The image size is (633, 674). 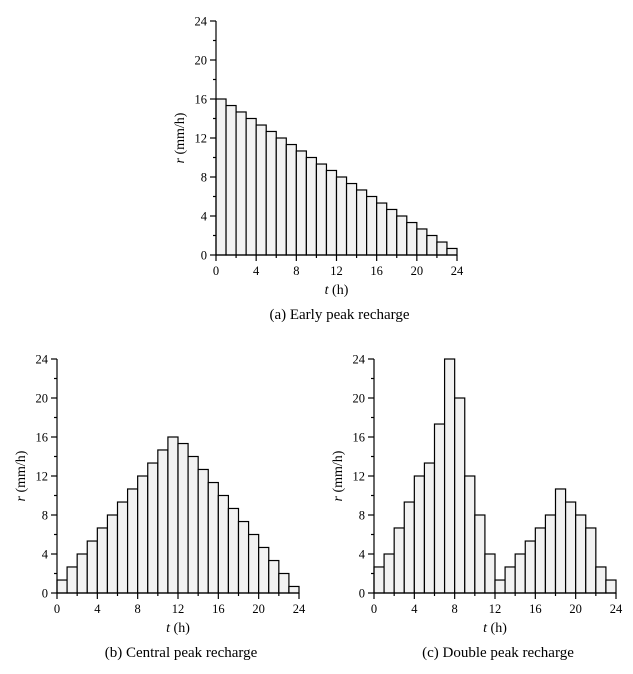 What do you see at coordinates (339, 315) in the screenshot?
I see `panel-caption: (a) Early peak recharge` at bounding box center [339, 315].